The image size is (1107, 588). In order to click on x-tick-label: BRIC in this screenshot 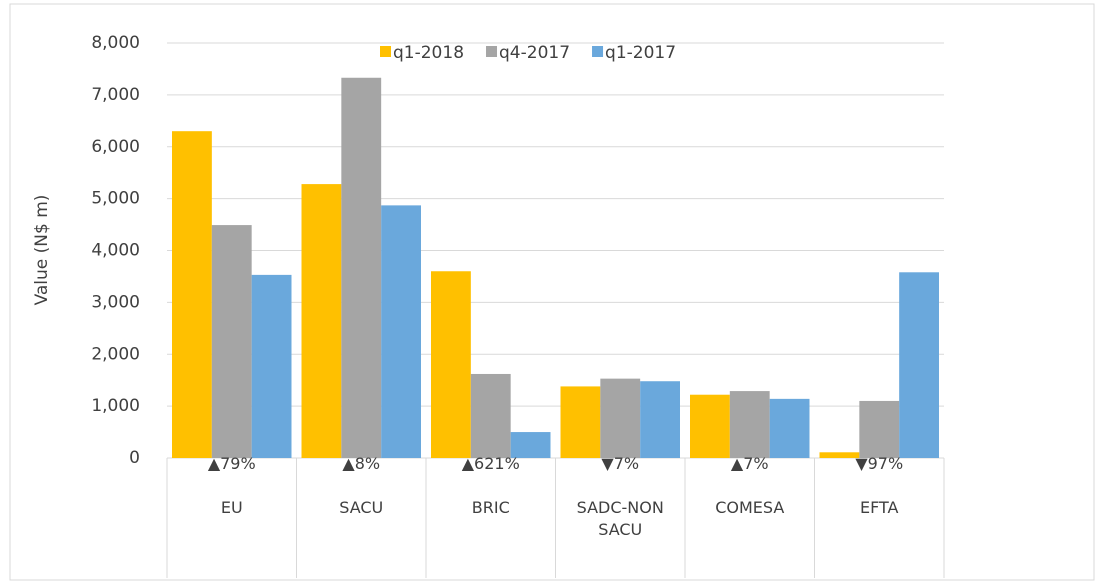, I will do `click(490, 507)`.